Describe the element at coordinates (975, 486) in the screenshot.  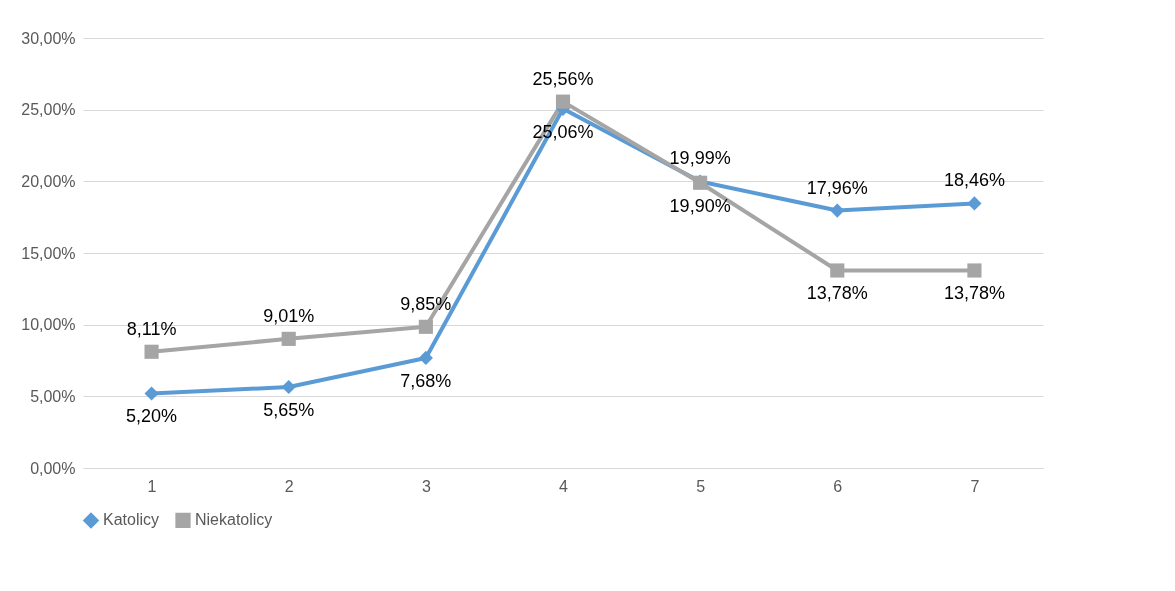
I see `x-tick-label: 7` at that location.